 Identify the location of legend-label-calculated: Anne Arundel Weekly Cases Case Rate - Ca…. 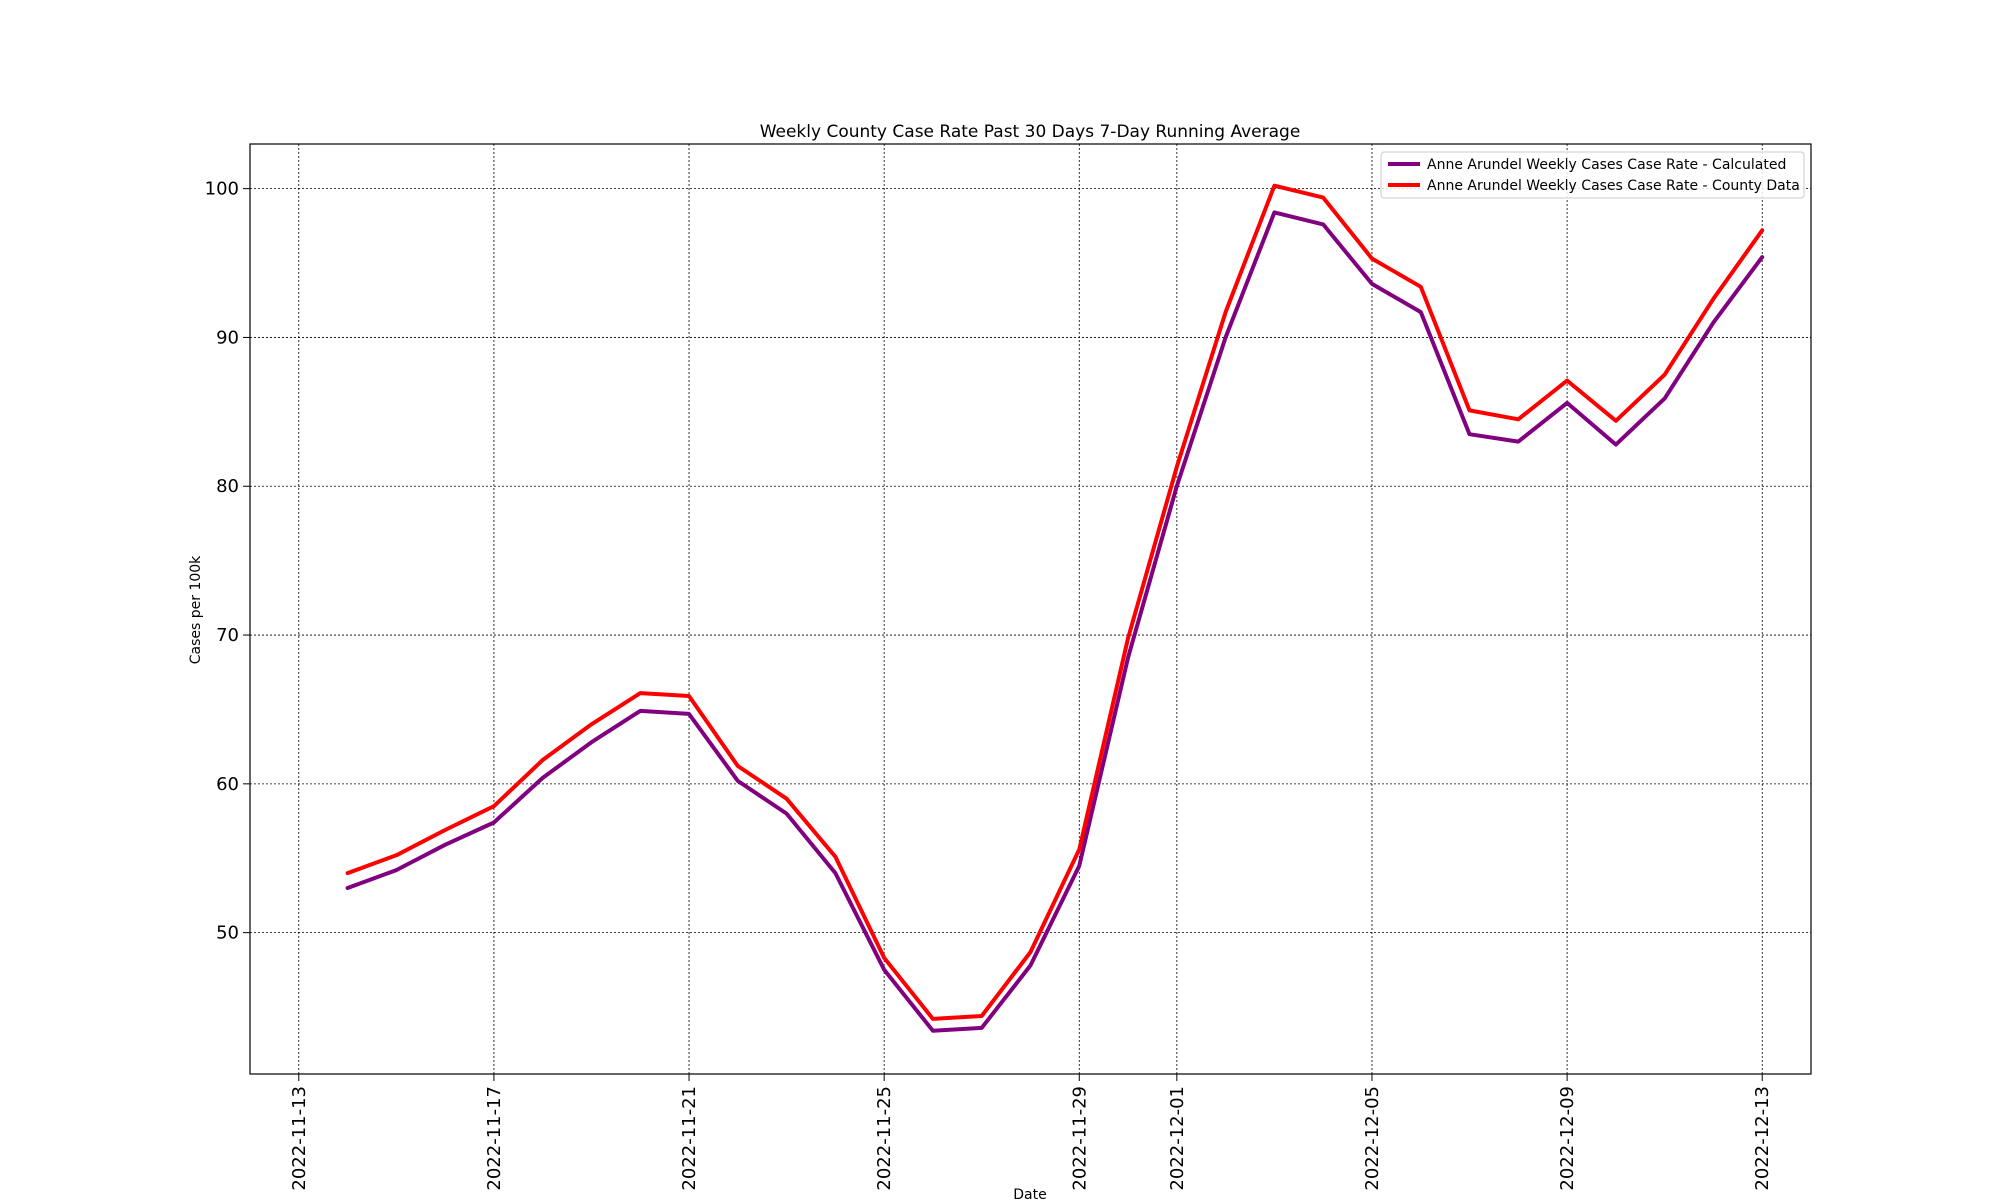
(1606, 165).